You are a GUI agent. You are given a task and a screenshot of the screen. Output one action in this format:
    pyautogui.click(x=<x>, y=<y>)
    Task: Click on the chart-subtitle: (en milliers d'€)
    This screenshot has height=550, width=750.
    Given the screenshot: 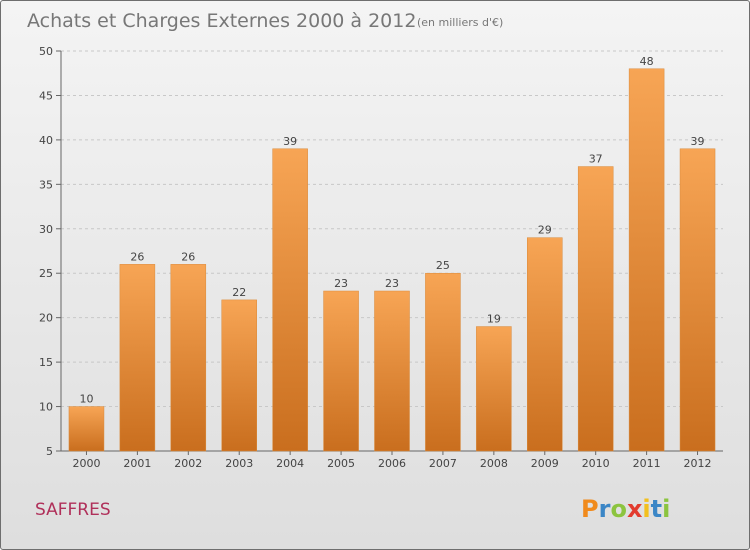 What is the action you would take?
    pyautogui.click(x=460, y=22)
    